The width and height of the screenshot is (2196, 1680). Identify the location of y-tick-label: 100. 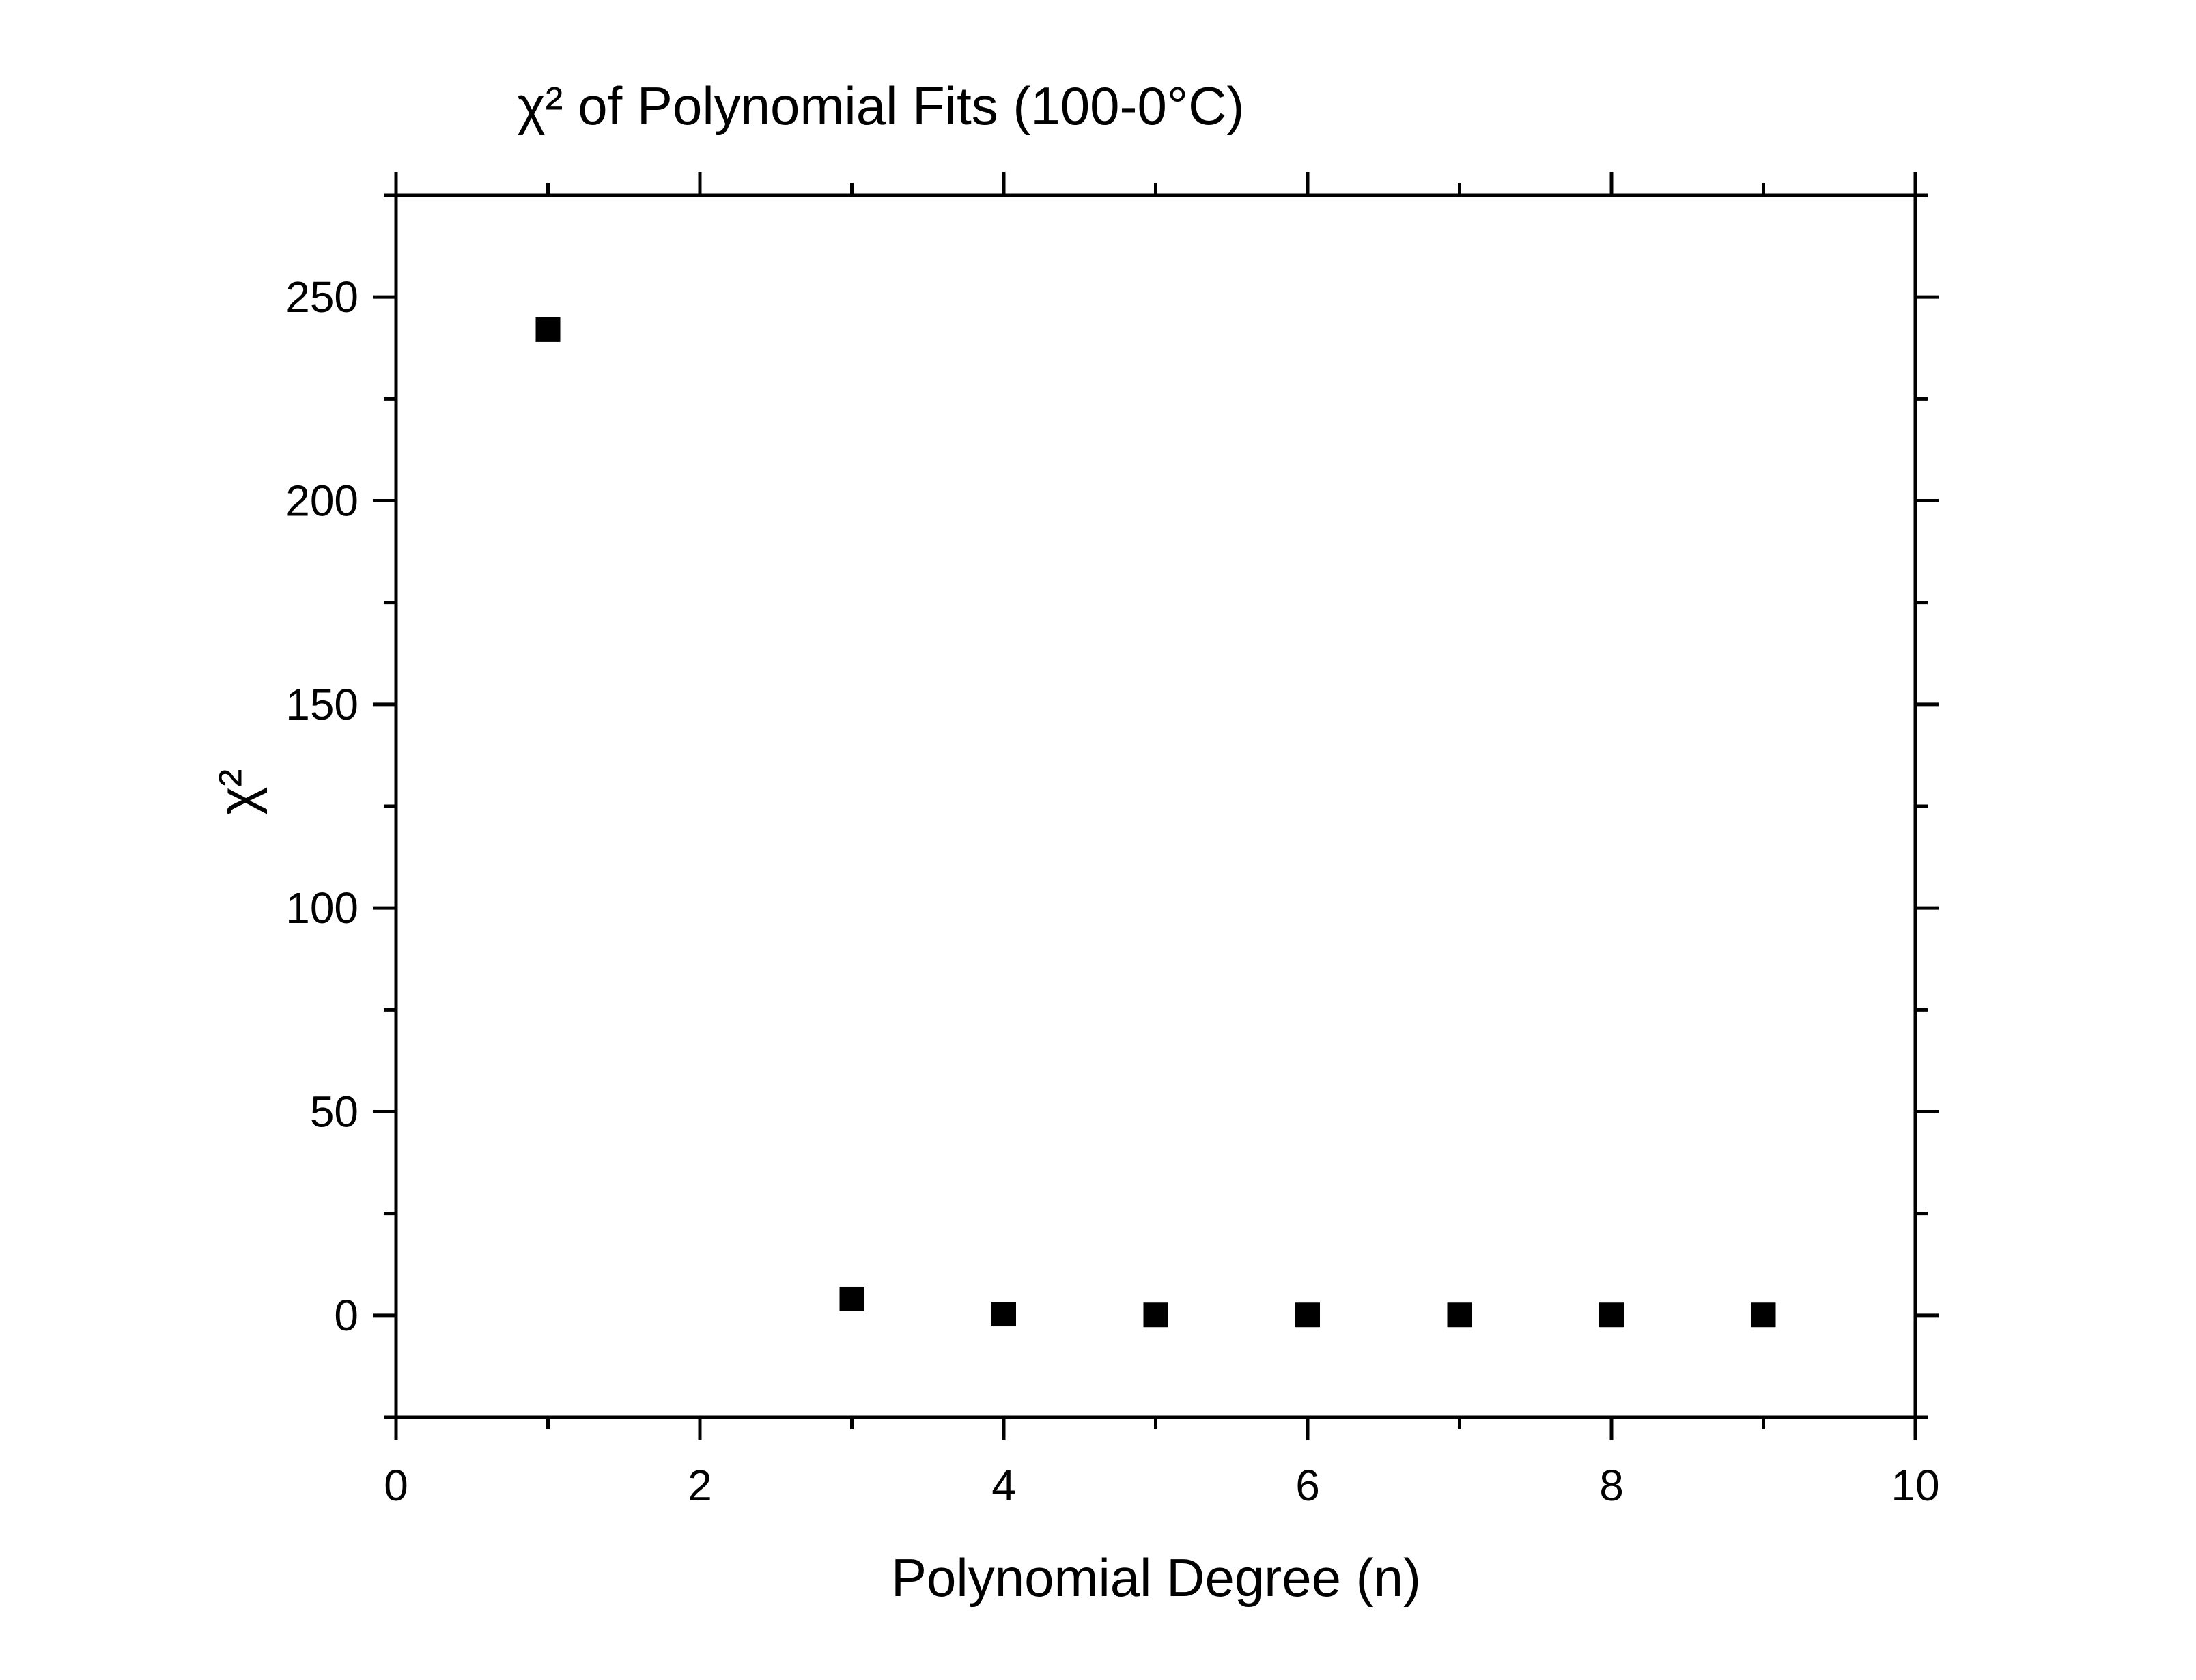
(321, 907).